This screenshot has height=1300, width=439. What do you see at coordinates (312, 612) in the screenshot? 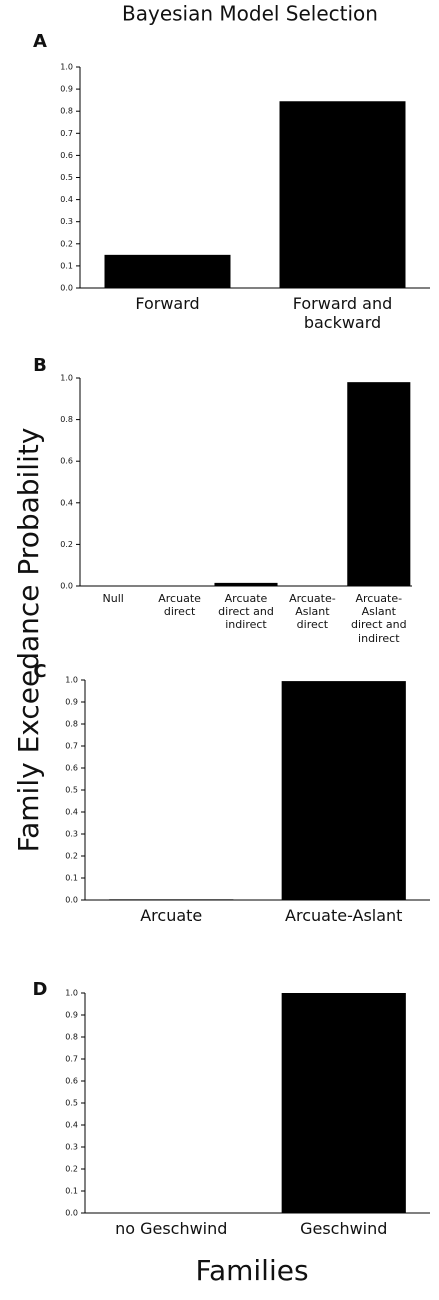
I see `x-tick-label: Arcuate-Aslant direct` at bounding box center [312, 612].